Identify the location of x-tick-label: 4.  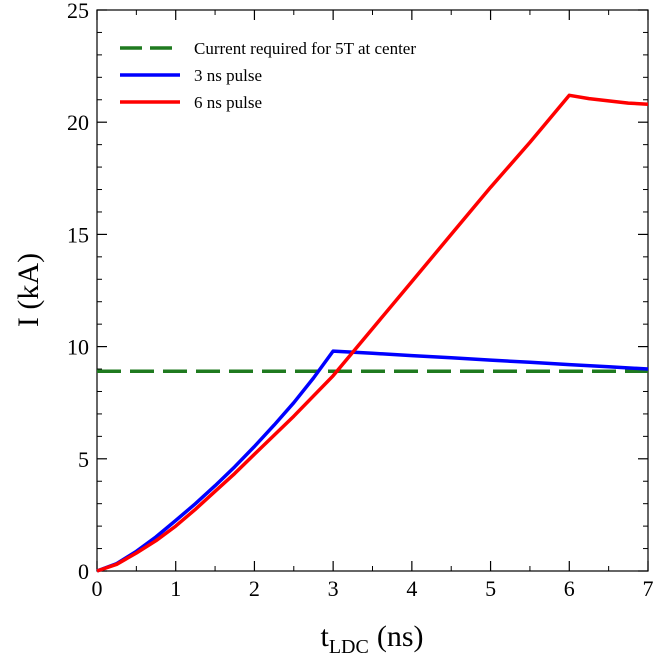
(411, 588).